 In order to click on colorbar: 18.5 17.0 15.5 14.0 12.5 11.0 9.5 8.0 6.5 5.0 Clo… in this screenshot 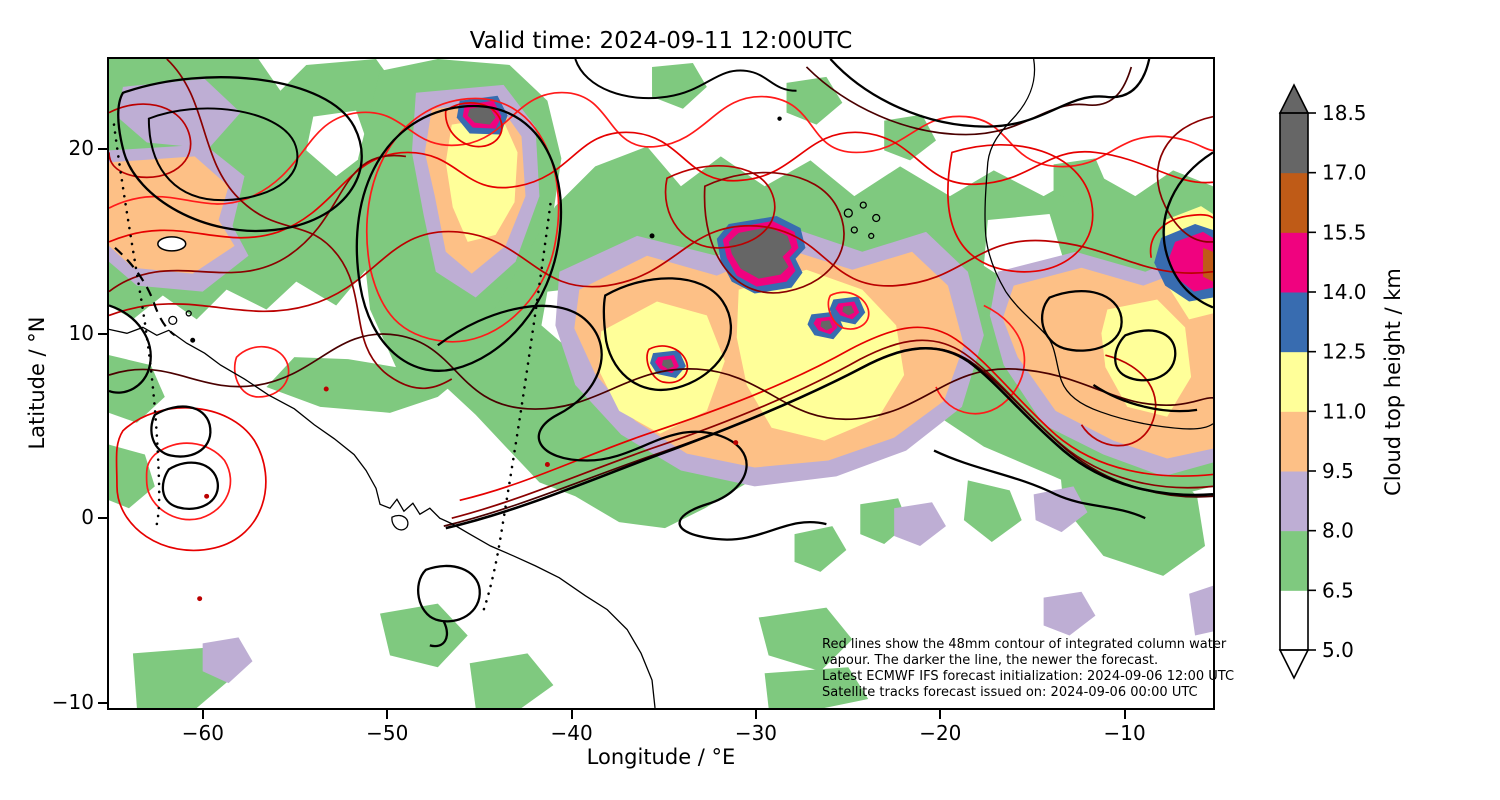, I will do `click(1341, 381)`.